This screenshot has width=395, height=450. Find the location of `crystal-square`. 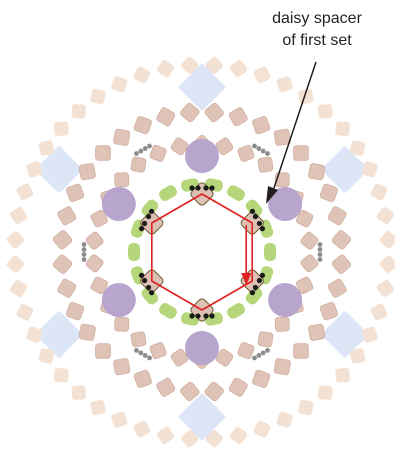

crystal-square is located at coordinates (59, 169).